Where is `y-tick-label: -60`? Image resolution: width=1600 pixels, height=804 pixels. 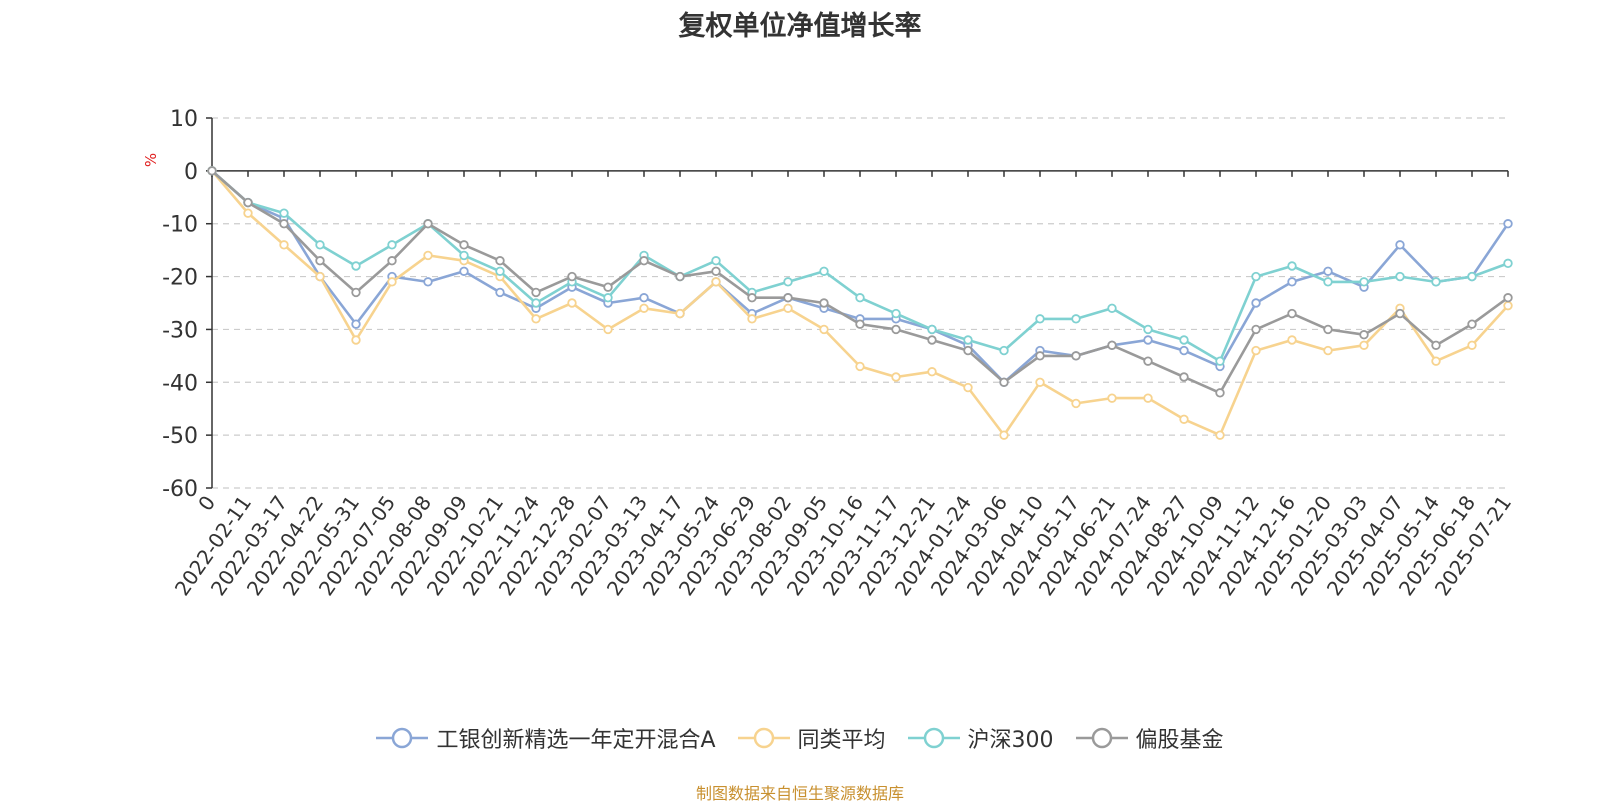
y-tick-label: -60 is located at coordinates (180, 489).